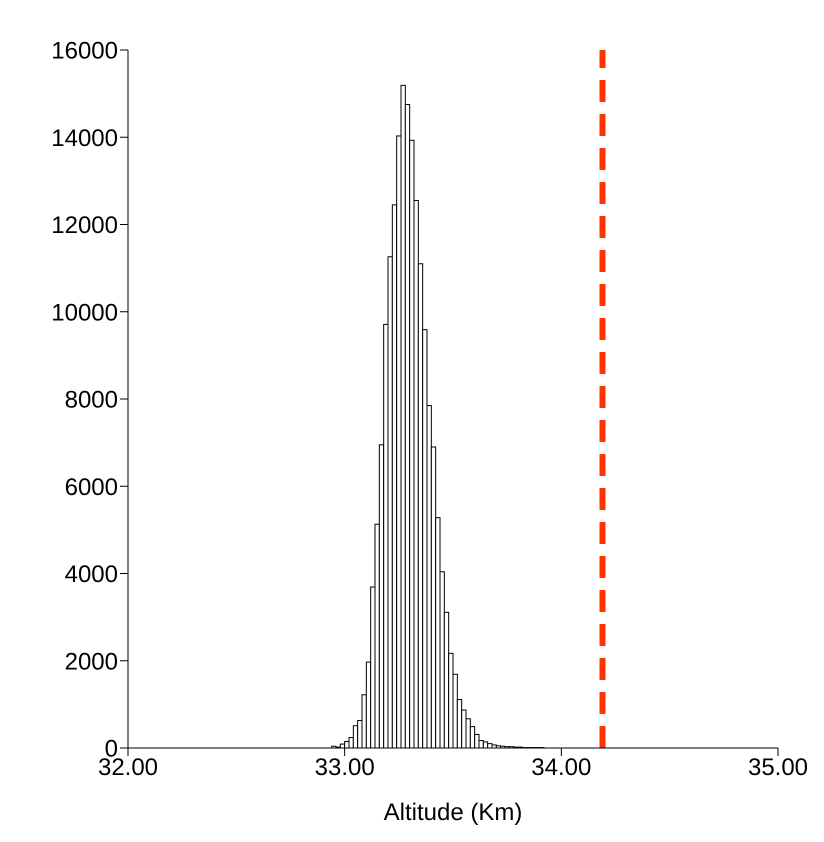 The height and width of the screenshot is (842, 824). What do you see at coordinates (91, 487) in the screenshot?
I see `y-tick-label: 6000` at bounding box center [91, 487].